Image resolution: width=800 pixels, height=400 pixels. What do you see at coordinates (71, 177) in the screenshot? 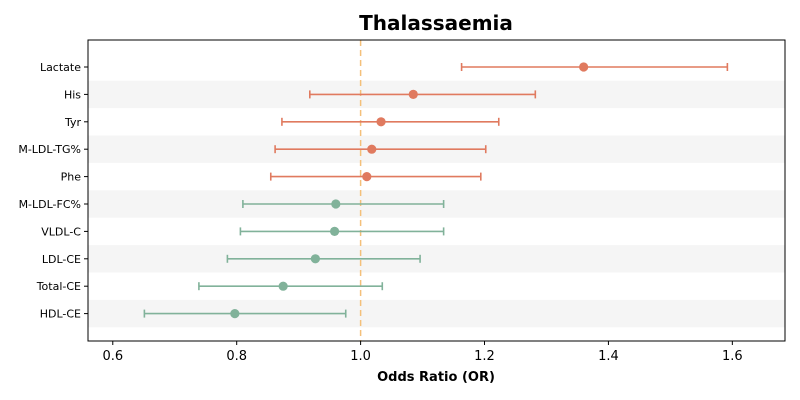
I see `y-tick-label: Phe` at bounding box center [71, 177].